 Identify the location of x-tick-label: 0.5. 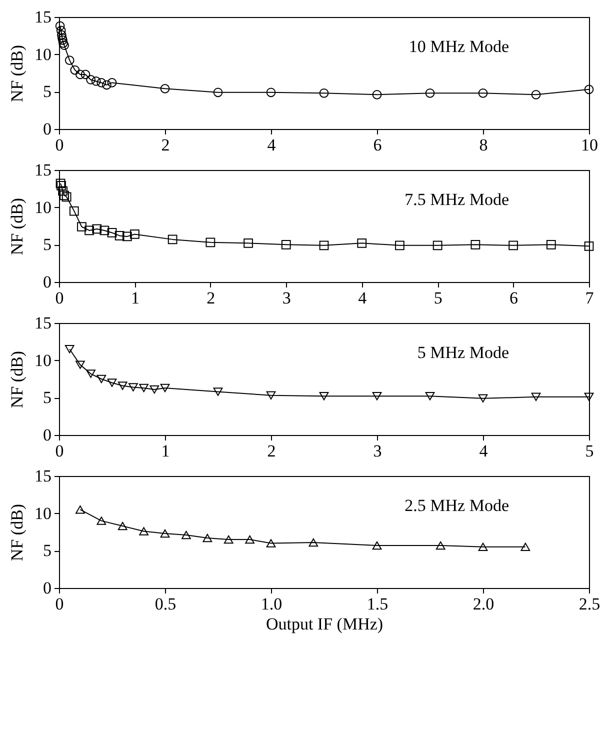
(165, 604).